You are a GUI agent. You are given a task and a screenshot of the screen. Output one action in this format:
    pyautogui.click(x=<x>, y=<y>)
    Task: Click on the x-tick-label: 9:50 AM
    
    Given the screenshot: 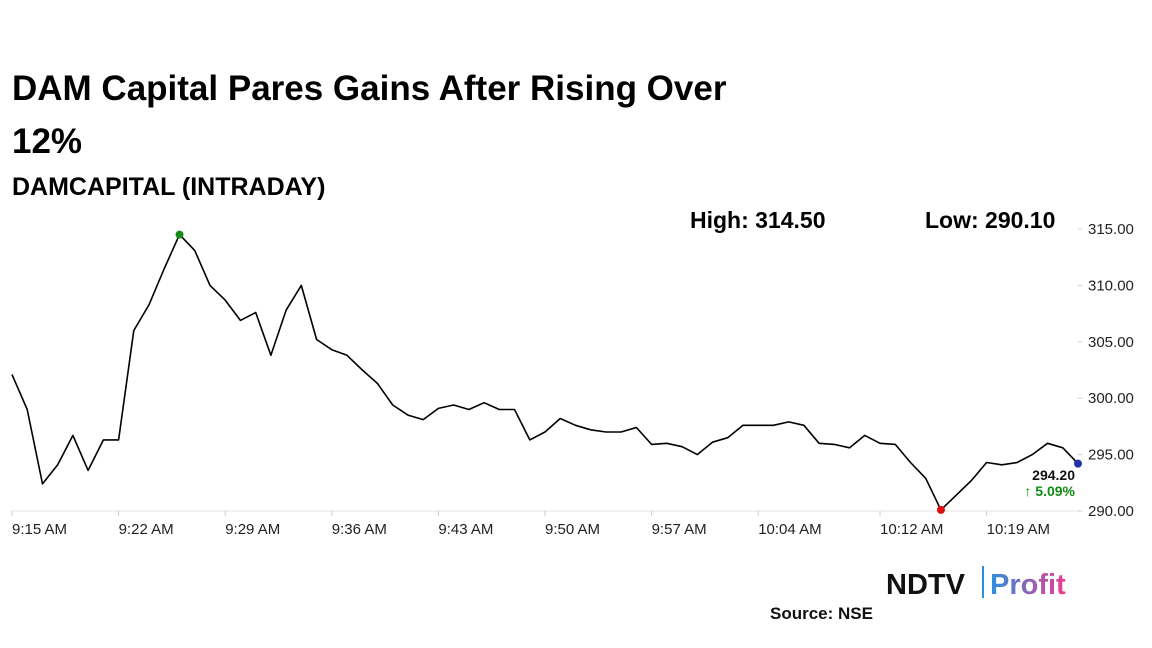 What is the action you would take?
    pyautogui.click(x=572, y=529)
    